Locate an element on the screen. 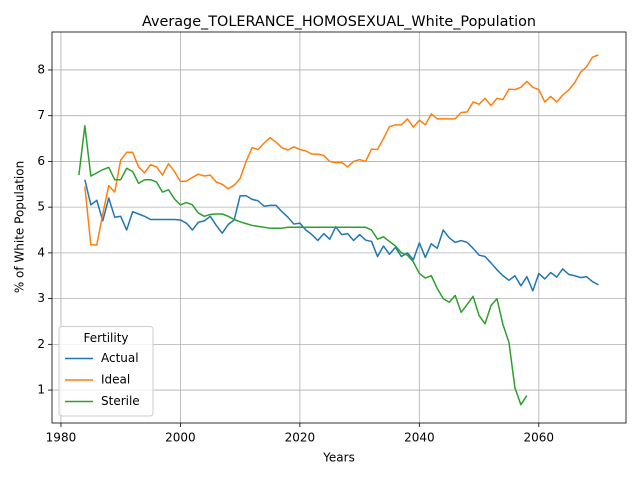  y-tick-label: 7 is located at coordinates (41, 115).